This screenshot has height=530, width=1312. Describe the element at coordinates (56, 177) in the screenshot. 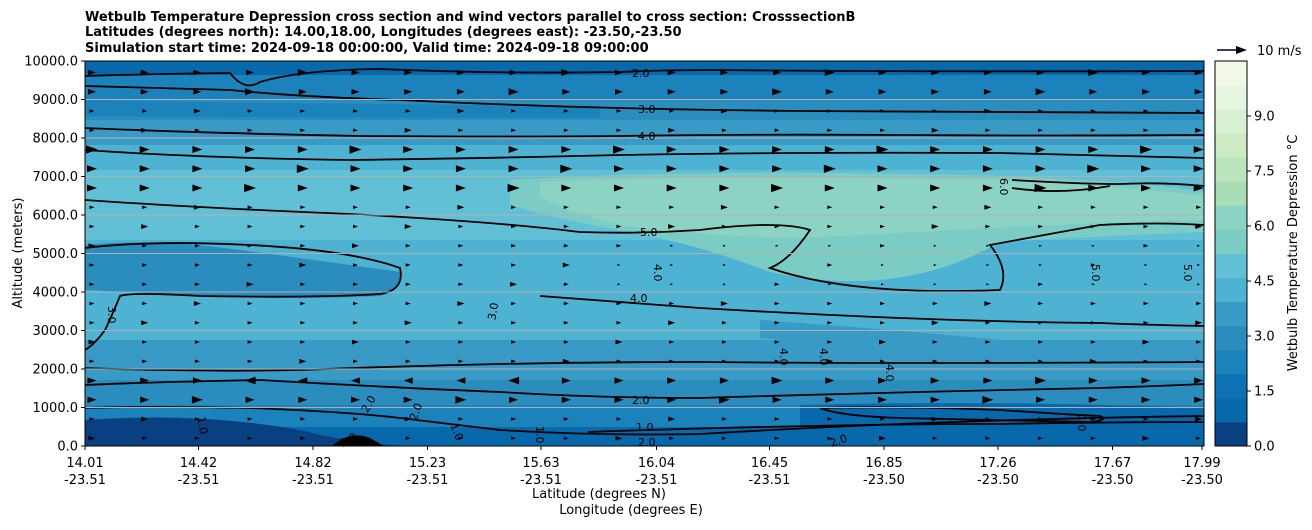

I see `y-tick-label: 7000.0` at that location.